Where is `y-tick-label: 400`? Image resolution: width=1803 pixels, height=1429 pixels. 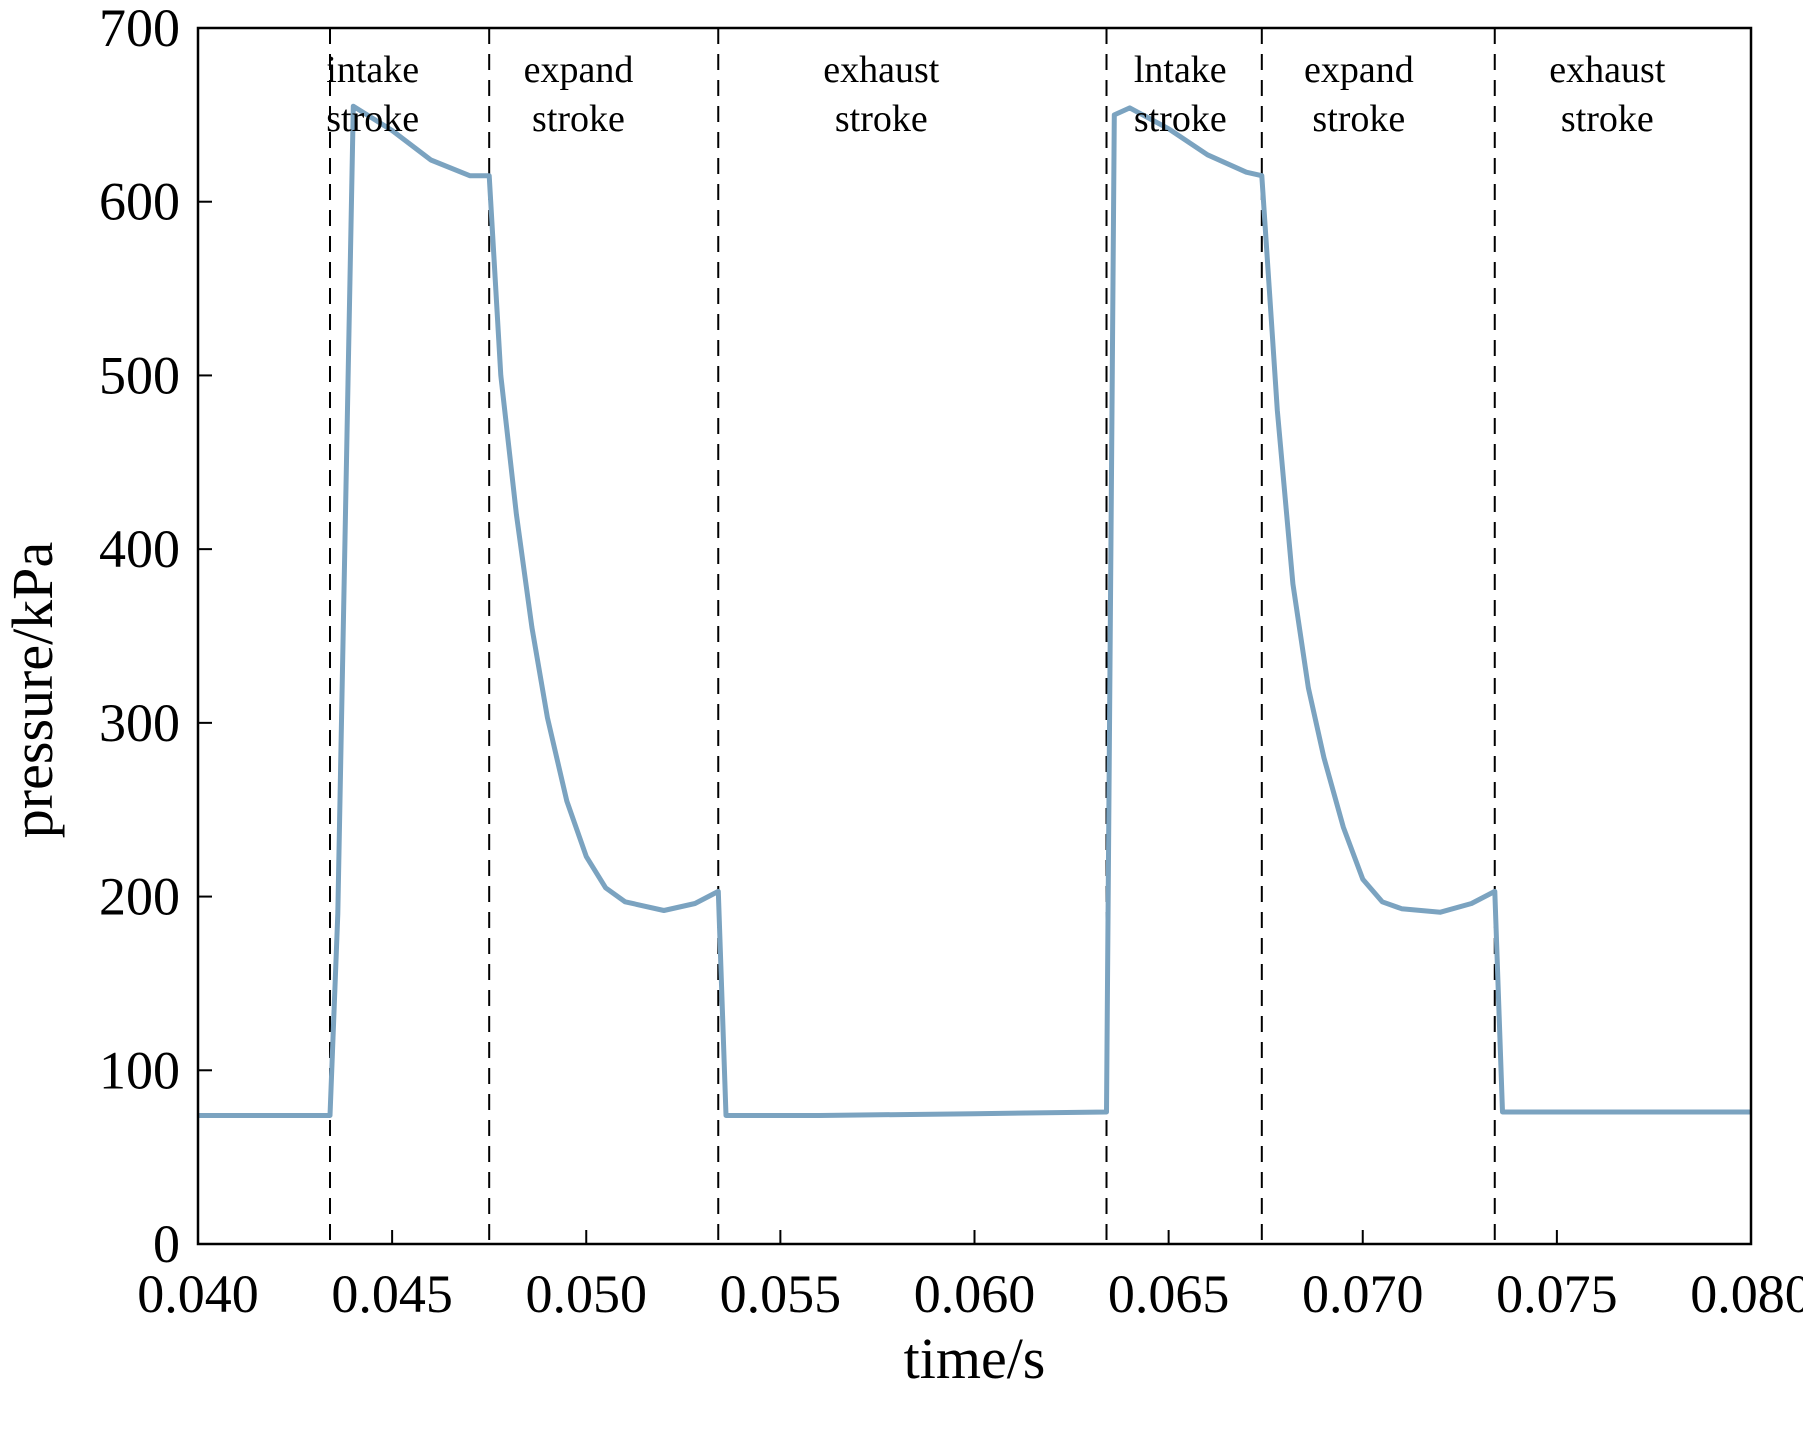 y-tick-label: 400 is located at coordinates (139, 549).